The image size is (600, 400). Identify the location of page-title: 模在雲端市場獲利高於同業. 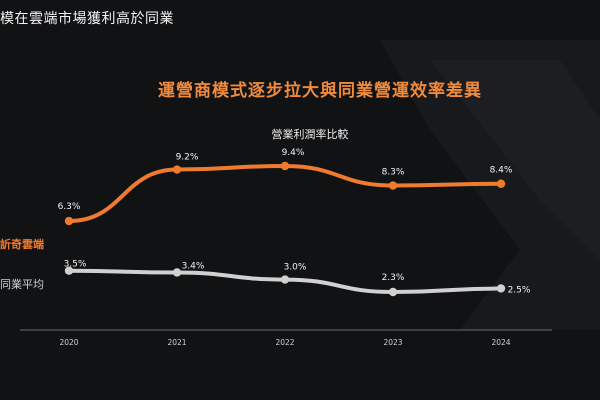
(87, 19).